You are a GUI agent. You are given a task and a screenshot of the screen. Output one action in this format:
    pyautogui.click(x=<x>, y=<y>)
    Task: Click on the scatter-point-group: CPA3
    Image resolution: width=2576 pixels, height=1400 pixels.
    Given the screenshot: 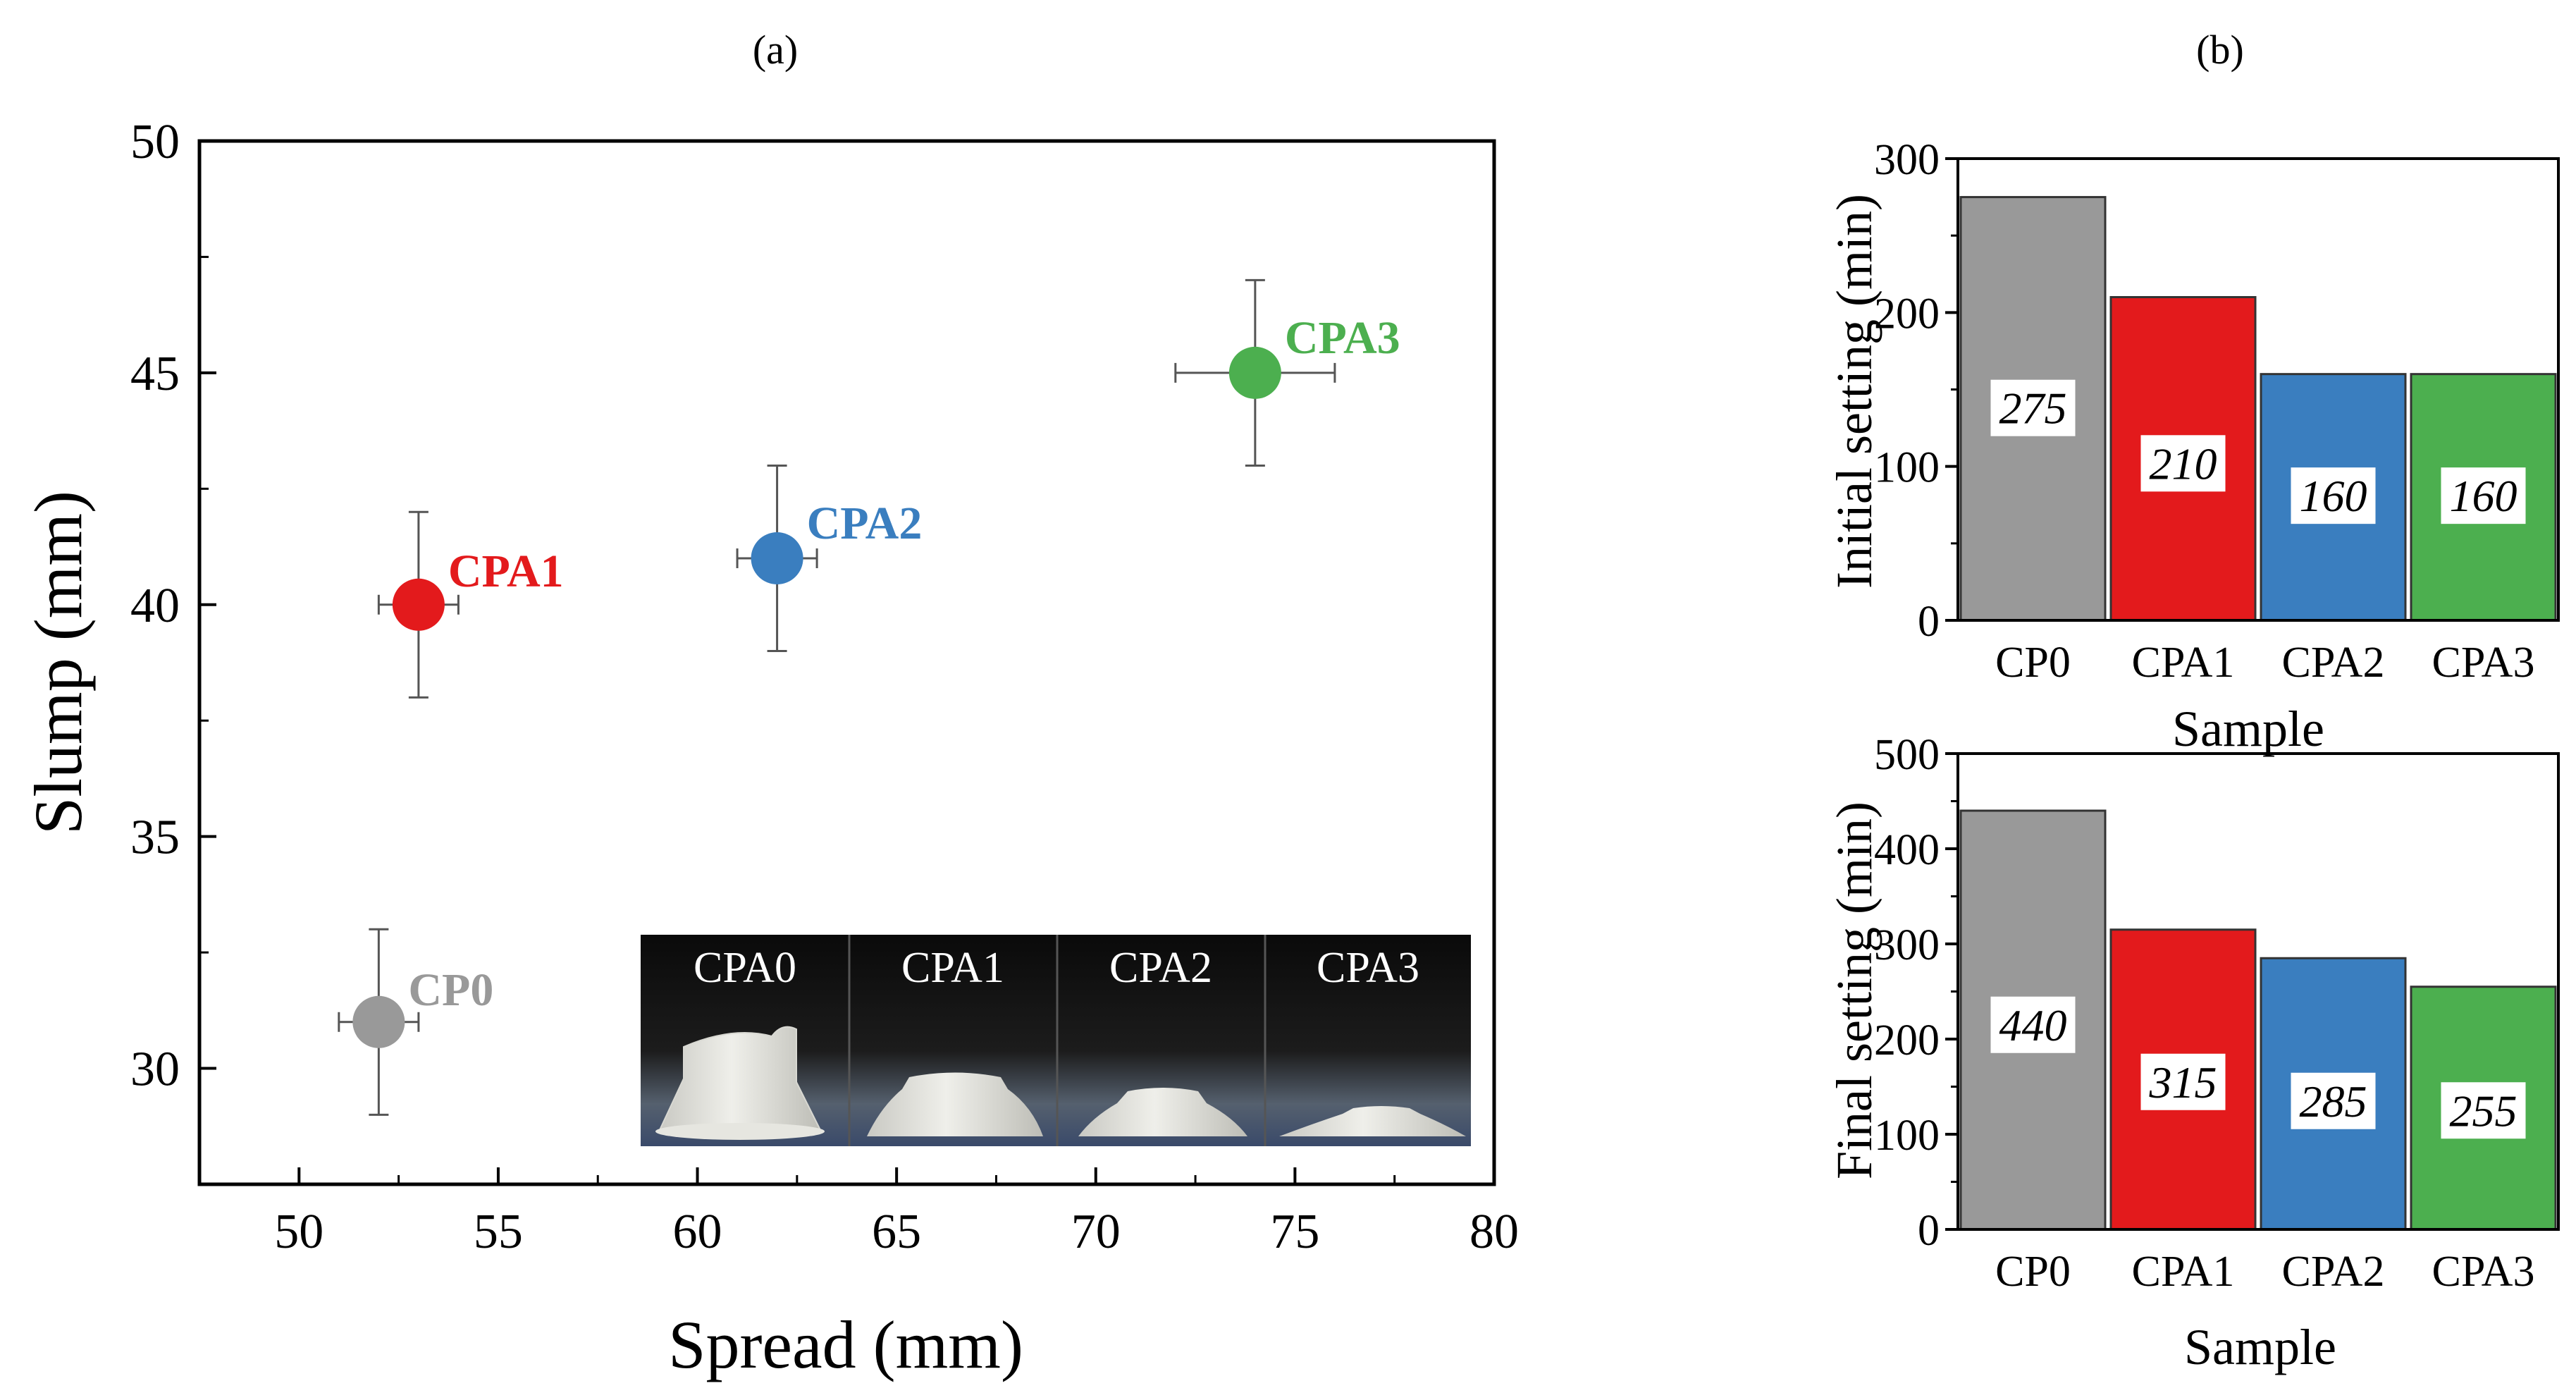 What is the action you would take?
    pyautogui.click(x=1287, y=373)
    